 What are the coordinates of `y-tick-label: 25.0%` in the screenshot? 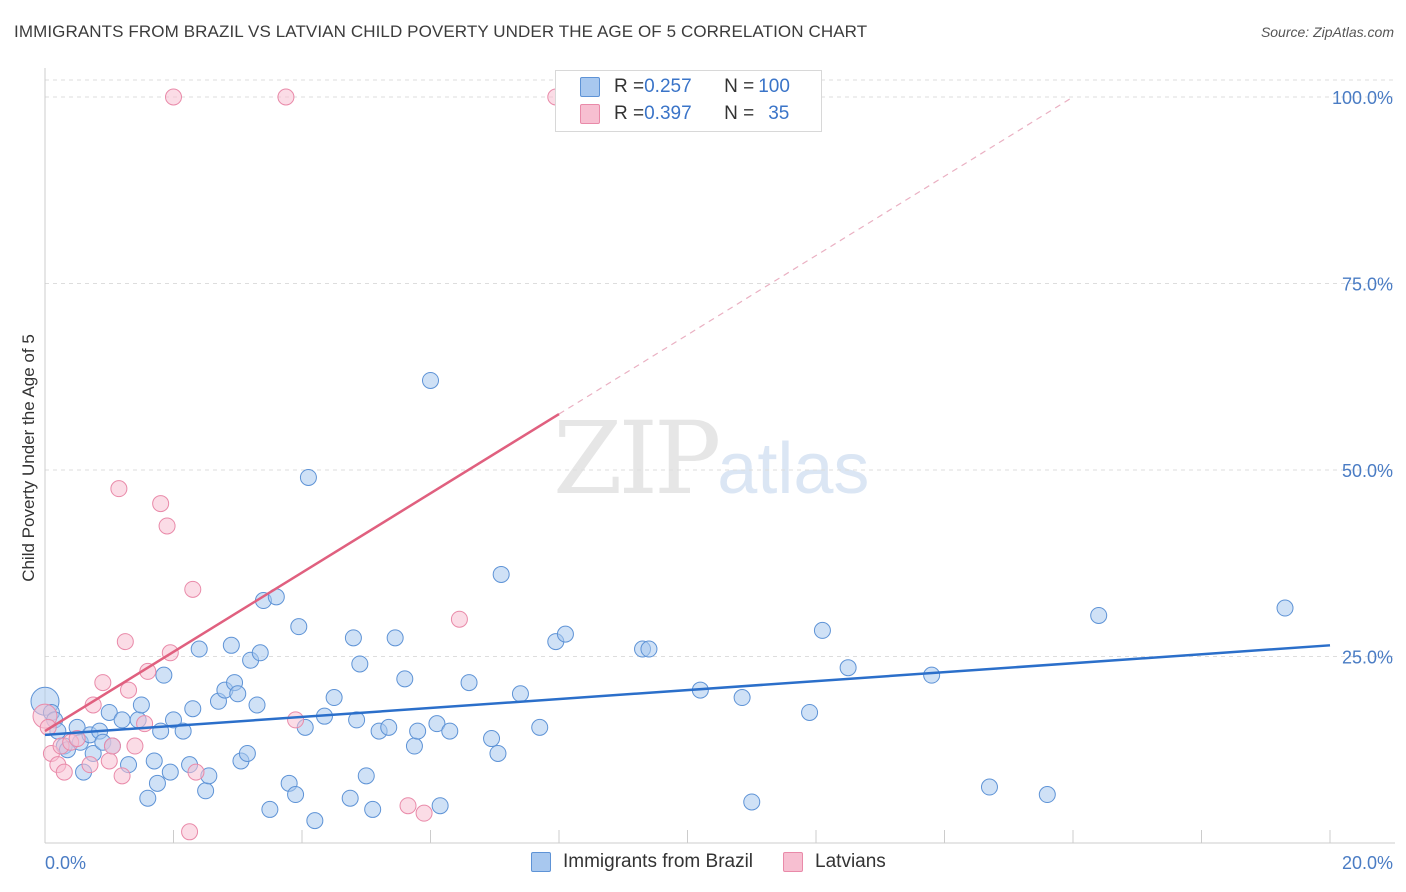 It's located at (1367, 658).